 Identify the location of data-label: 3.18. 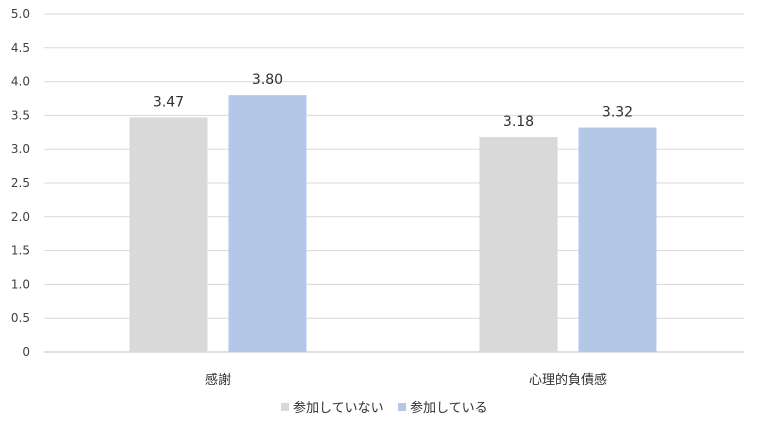
(518, 122).